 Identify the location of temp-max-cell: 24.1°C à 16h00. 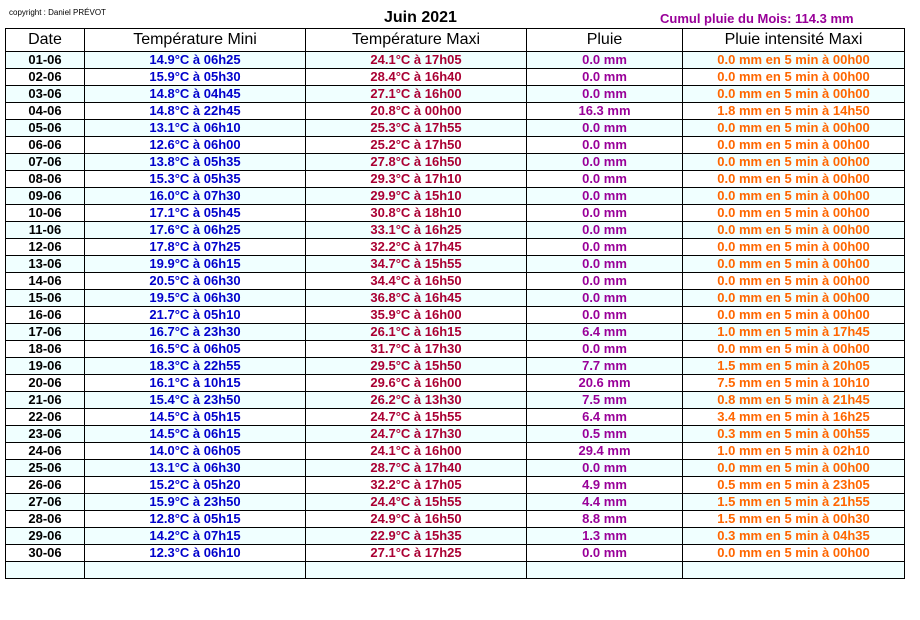
(416, 451).